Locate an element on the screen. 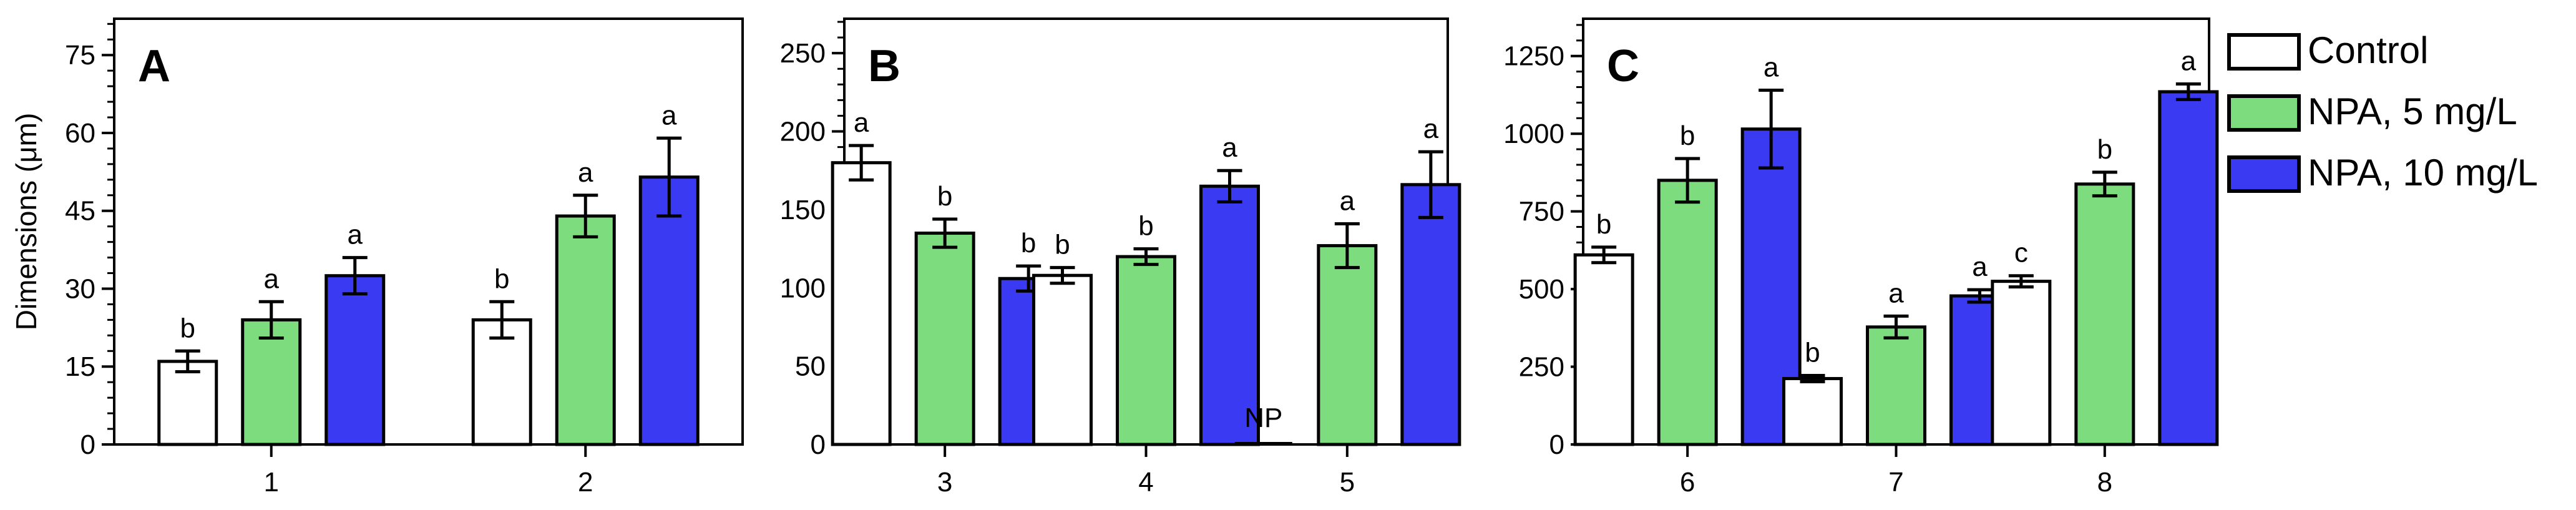 The image size is (2576, 510). y-tick-label: 75 is located at coordinates (80, 55).